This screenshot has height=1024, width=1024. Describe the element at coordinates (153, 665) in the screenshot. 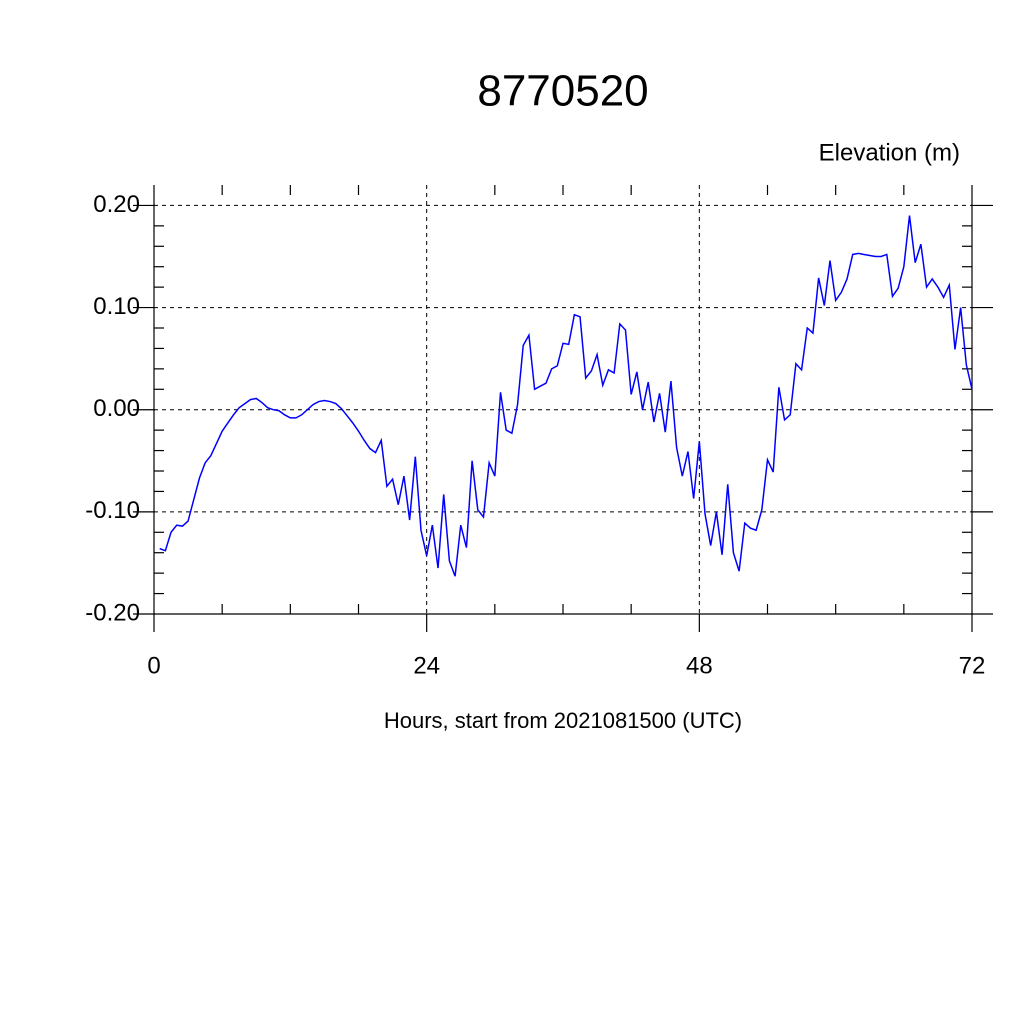

I see `x-tick-label: 0` at that location.